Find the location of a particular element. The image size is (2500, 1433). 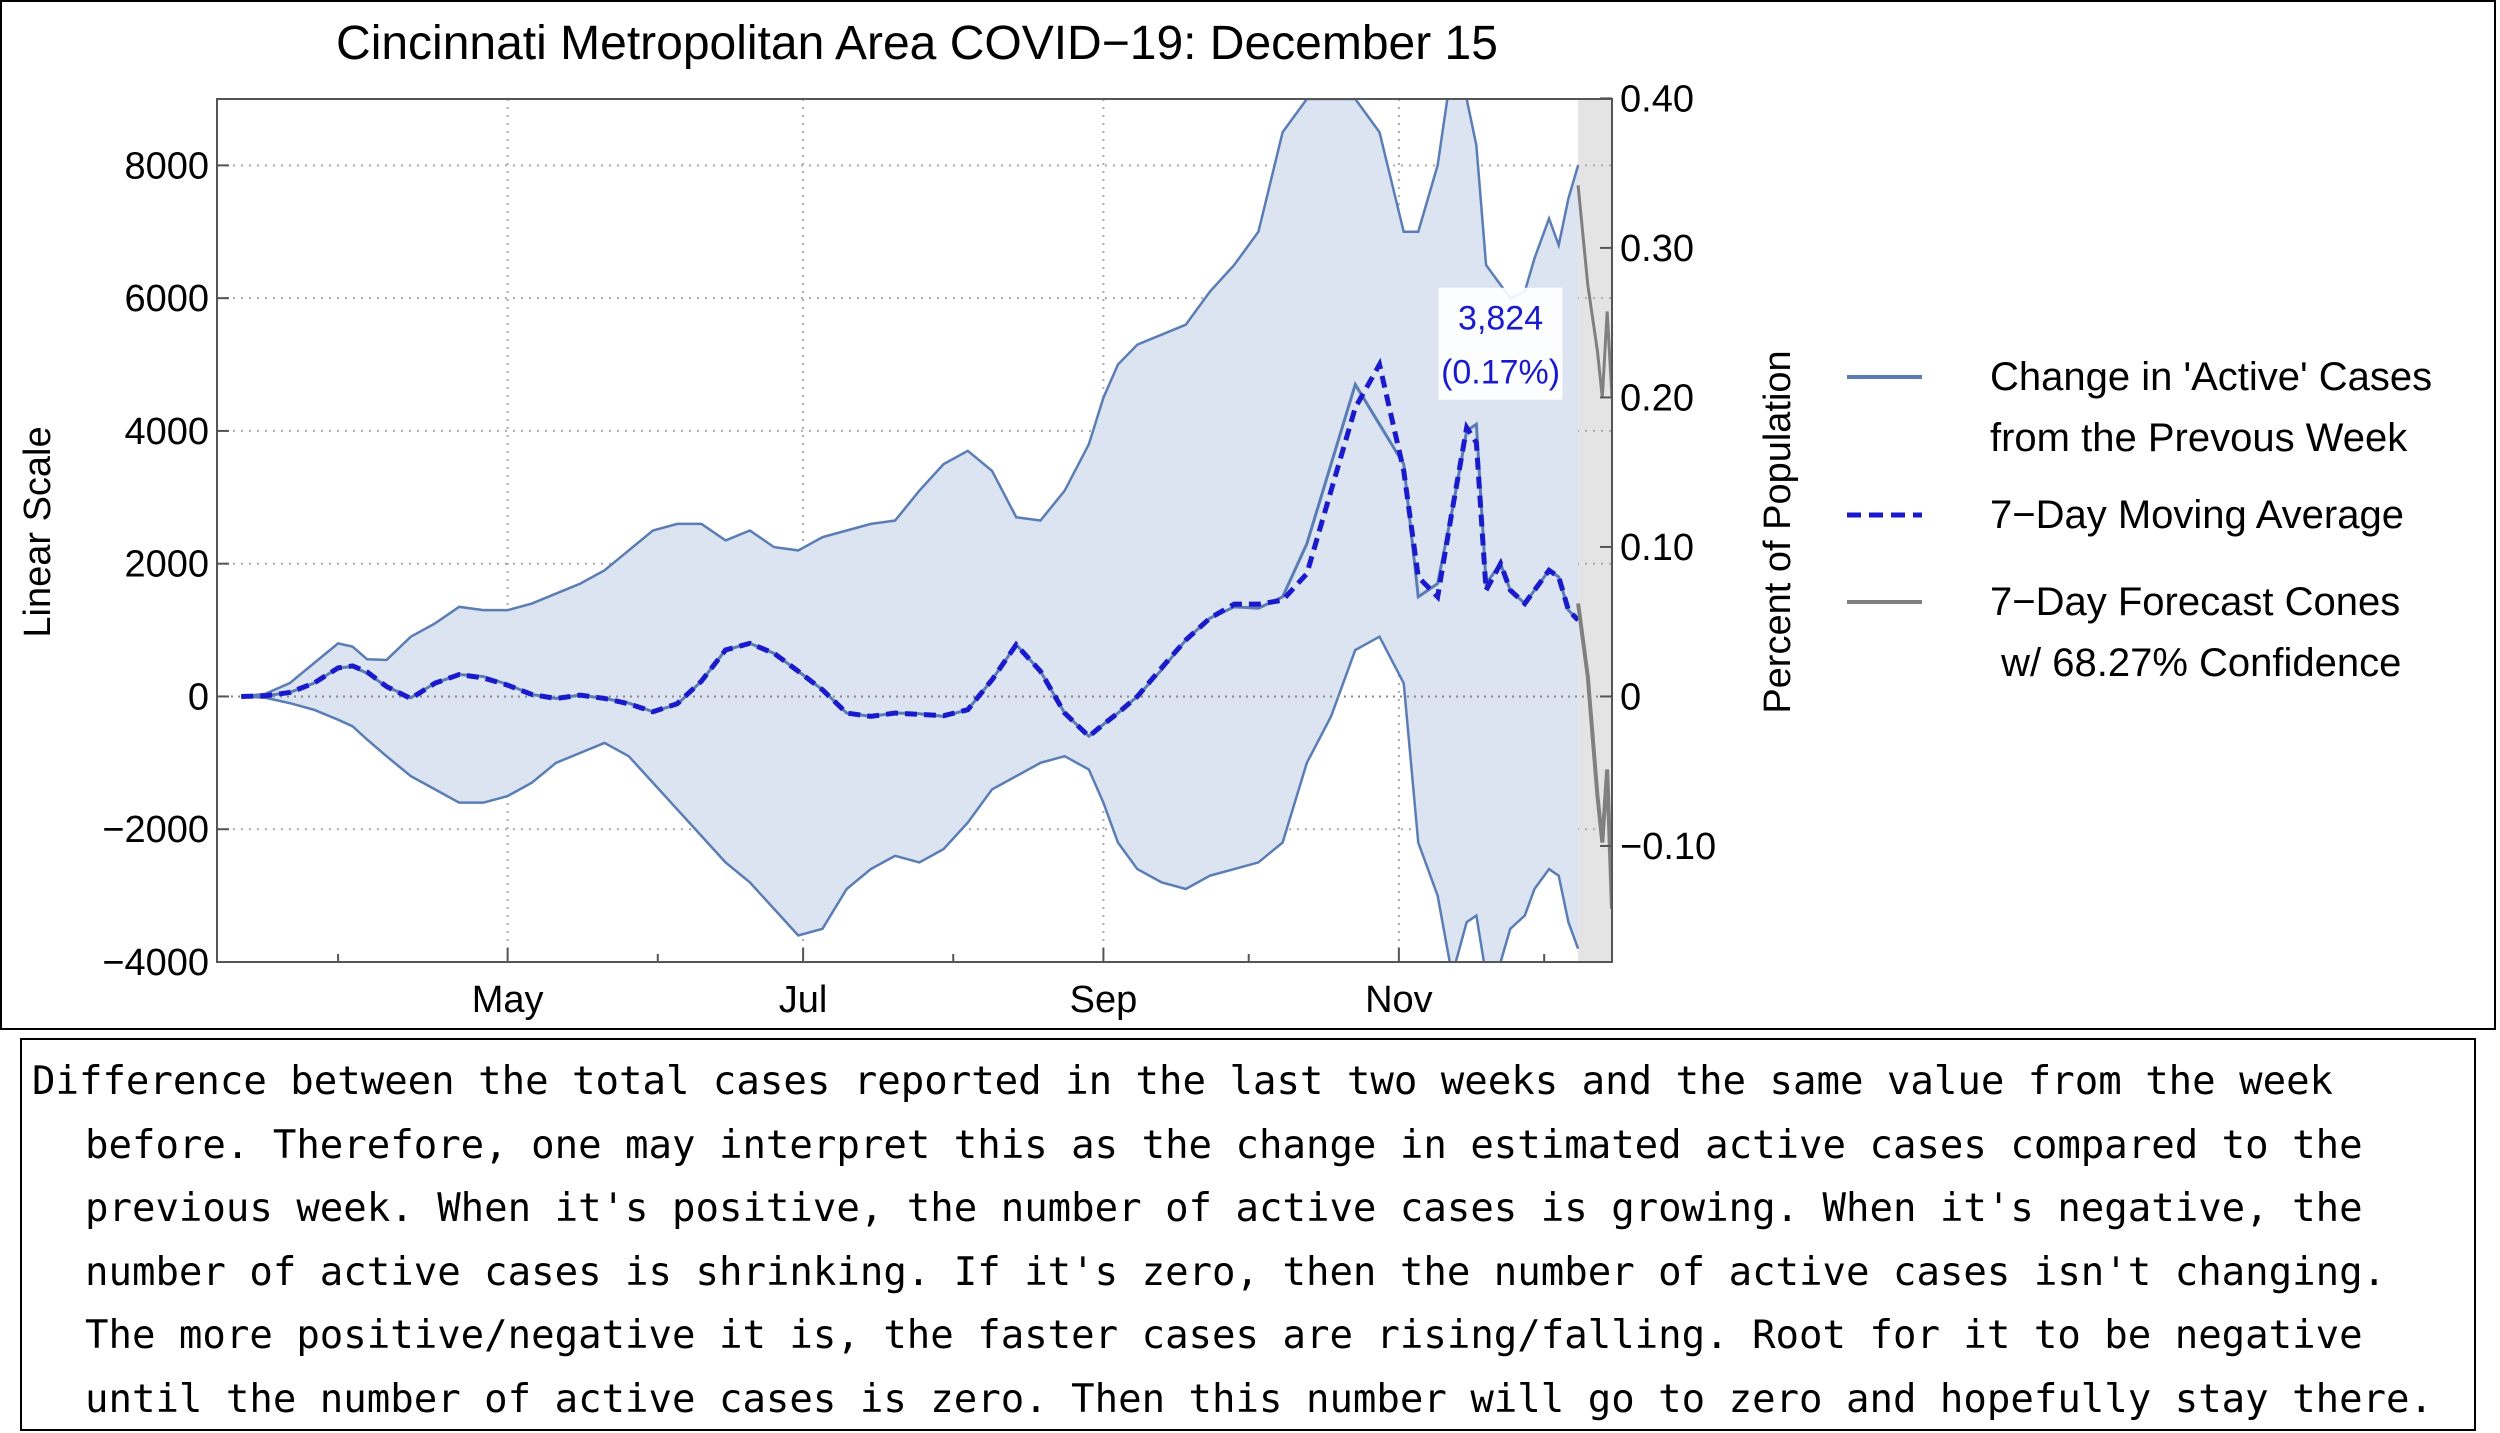

forecast-upper-line is located at coordinates (1594, 291).